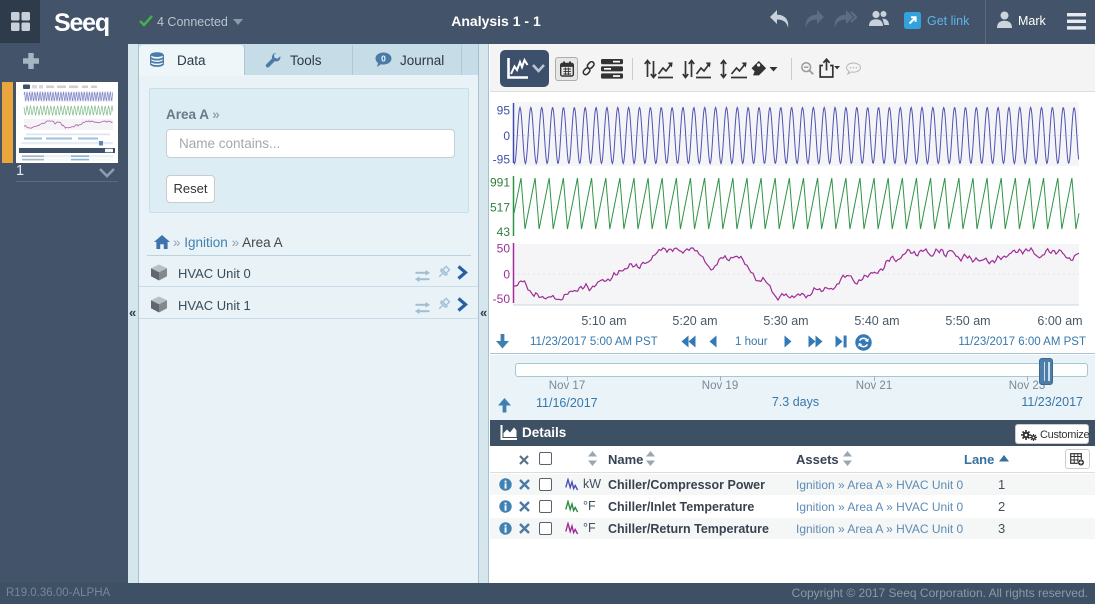  Describe the element at coordinates (500, 183) in the screenshot. I see `svg-text: 991` at that location.